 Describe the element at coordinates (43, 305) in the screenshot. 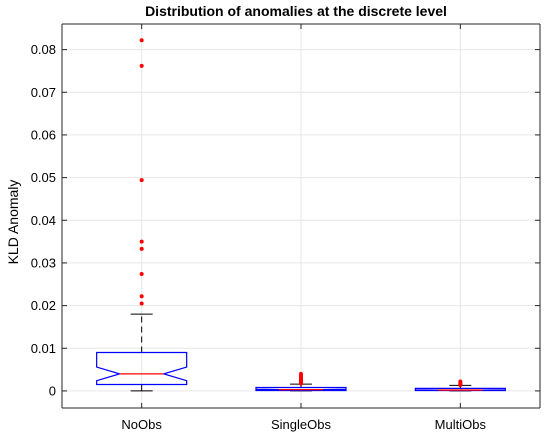

I see `y-tick-label: 0.02` at that location.